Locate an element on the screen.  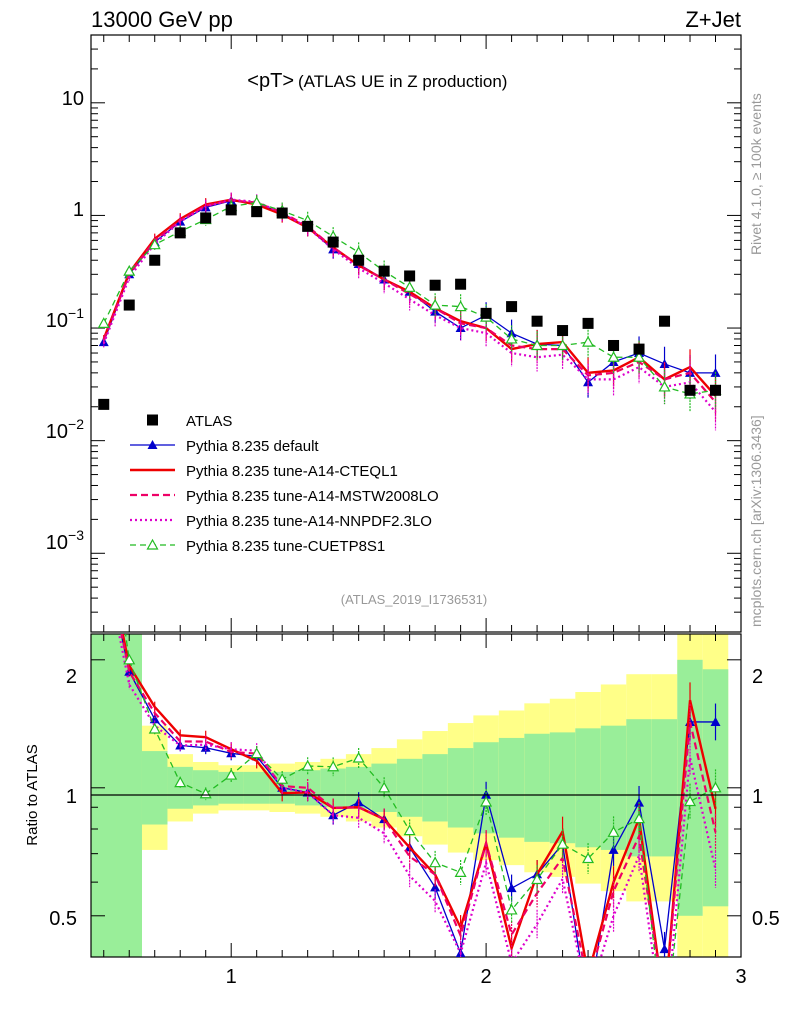
mcplots-label: mcplots.cern.ch [arXiv:1306.3436] is located at coordinates (756, 521).